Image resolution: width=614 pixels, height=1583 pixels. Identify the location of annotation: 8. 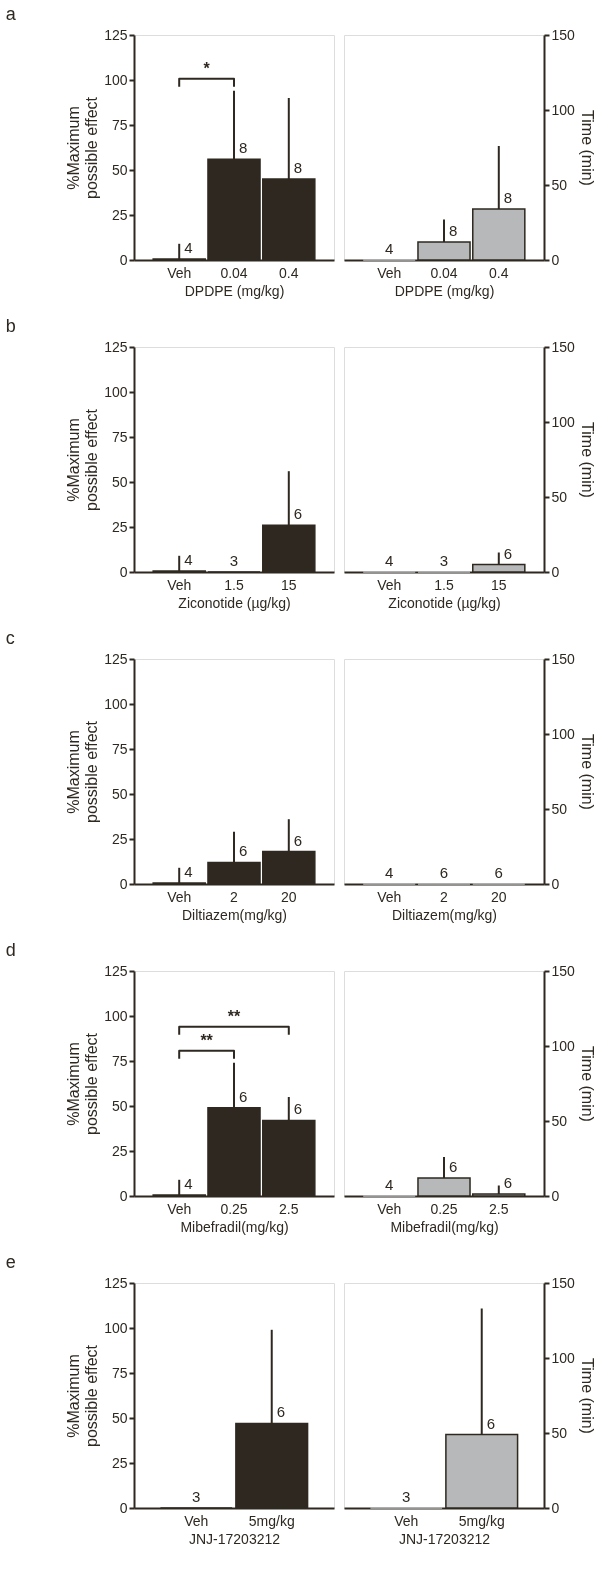
(453, 230).